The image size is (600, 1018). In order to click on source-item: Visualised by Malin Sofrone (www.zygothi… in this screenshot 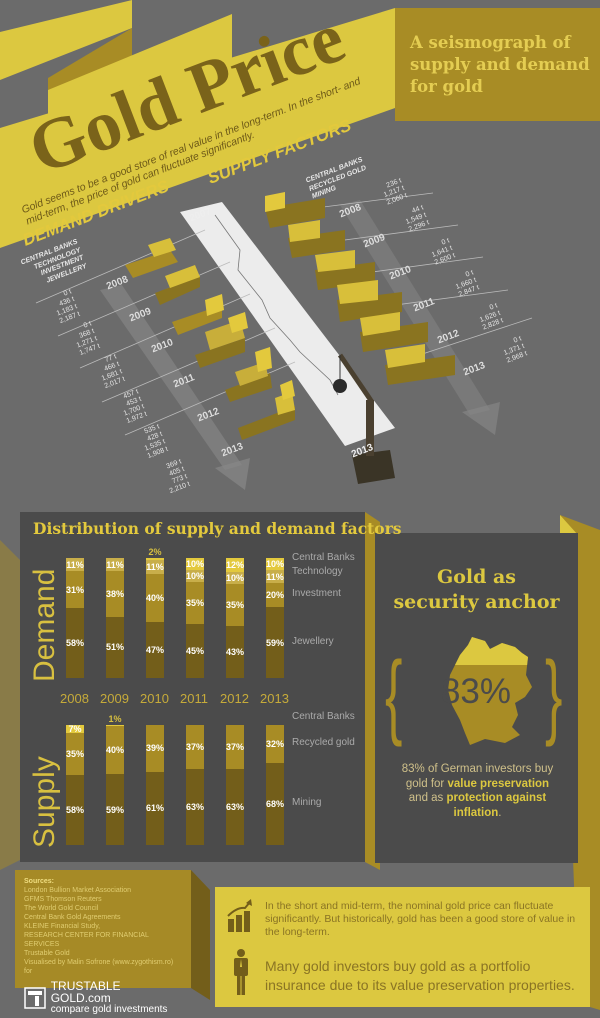, I will do `click(99, 967)`.